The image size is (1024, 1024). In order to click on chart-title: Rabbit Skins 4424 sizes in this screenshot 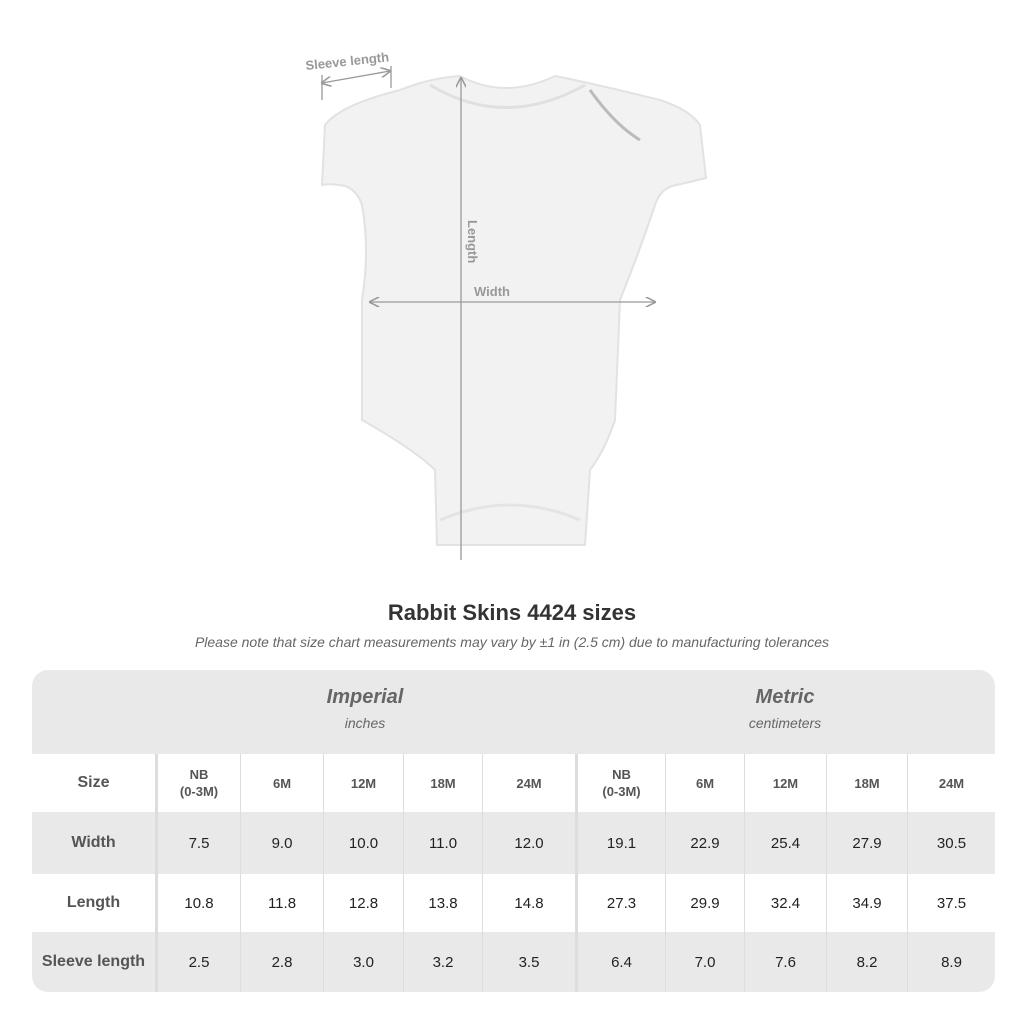, I will do `click(512, 612)`.